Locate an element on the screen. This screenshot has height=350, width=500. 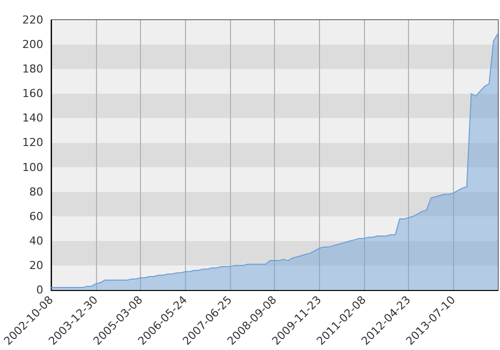
y-tick-label: 180 is located at coordinates (33, 69).